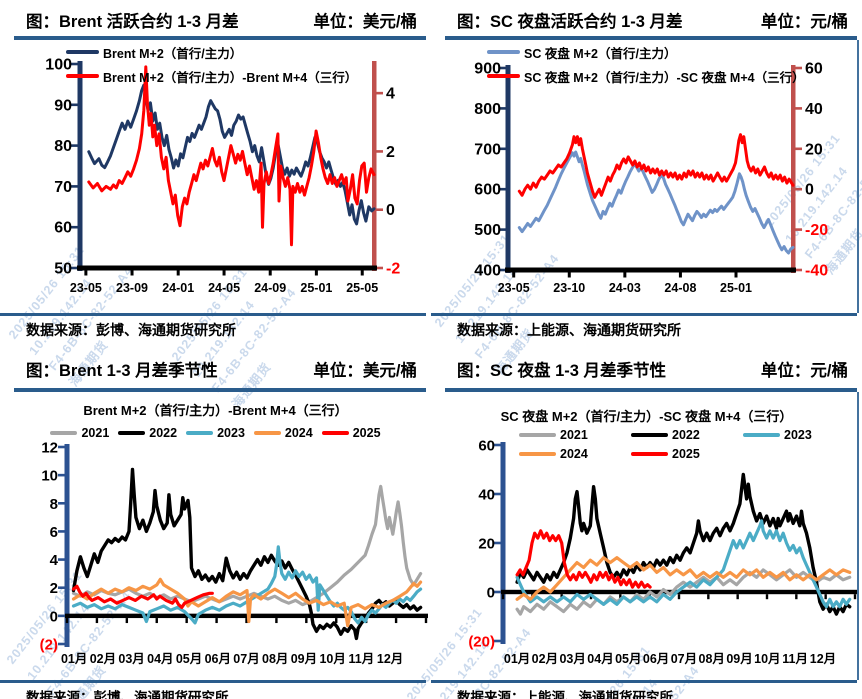 Image resolution: width=862 pixels, height=699 pixels. What do you see at coordinates (680, 288) in the screenshot?
I see `x-axis-tick-label: 24-08` at bounding box center [680, 288].